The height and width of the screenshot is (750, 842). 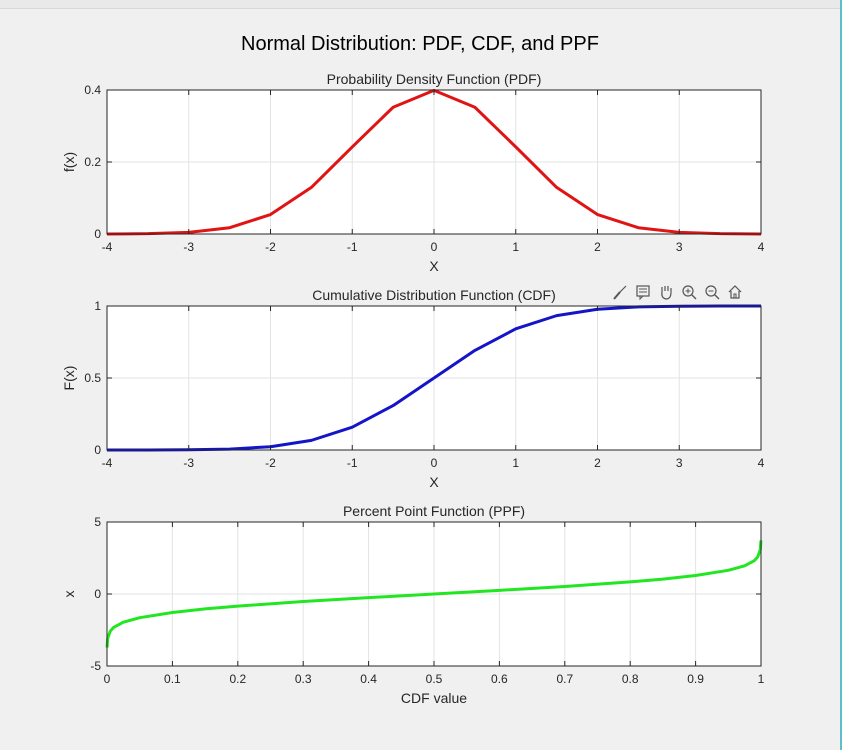 I want to click on y-tick-label: 1, so click(x=97, y=306).